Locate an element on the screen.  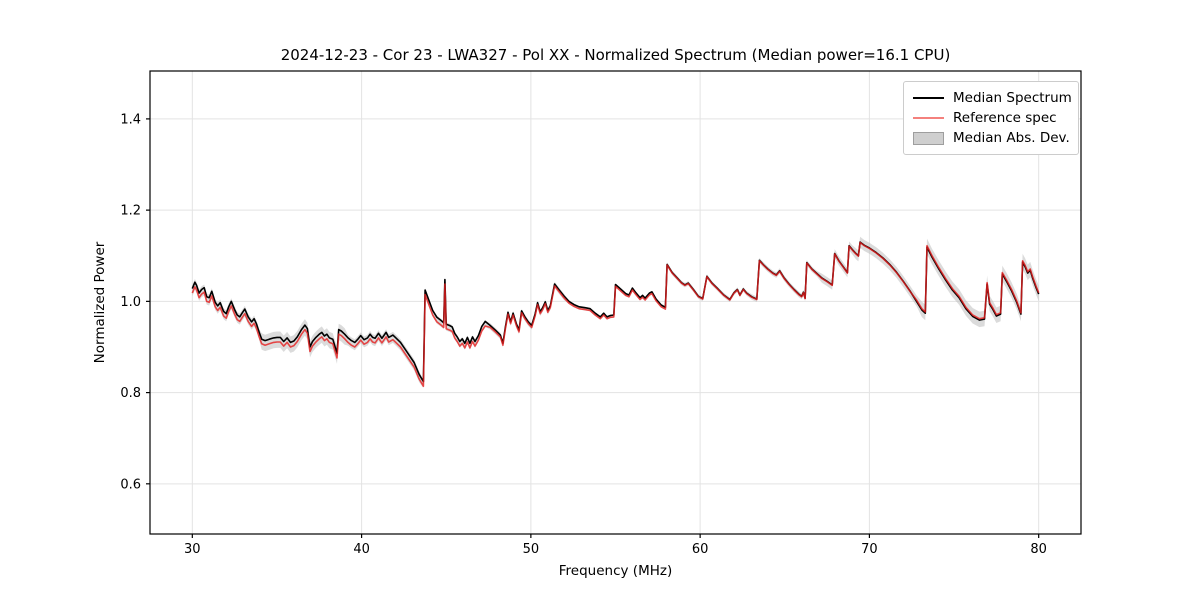
x-tick-label: 70 is located at coordinates (869, 549).